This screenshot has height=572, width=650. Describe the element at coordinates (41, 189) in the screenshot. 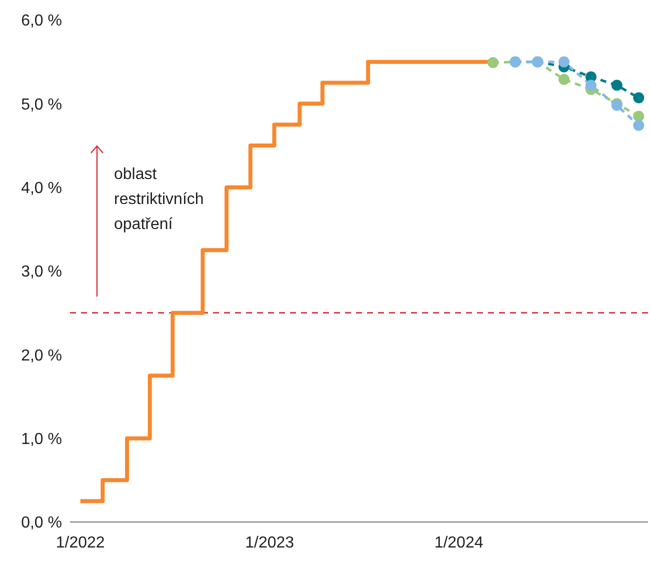

I see `y-tick-label: 4,0 %` at that location.